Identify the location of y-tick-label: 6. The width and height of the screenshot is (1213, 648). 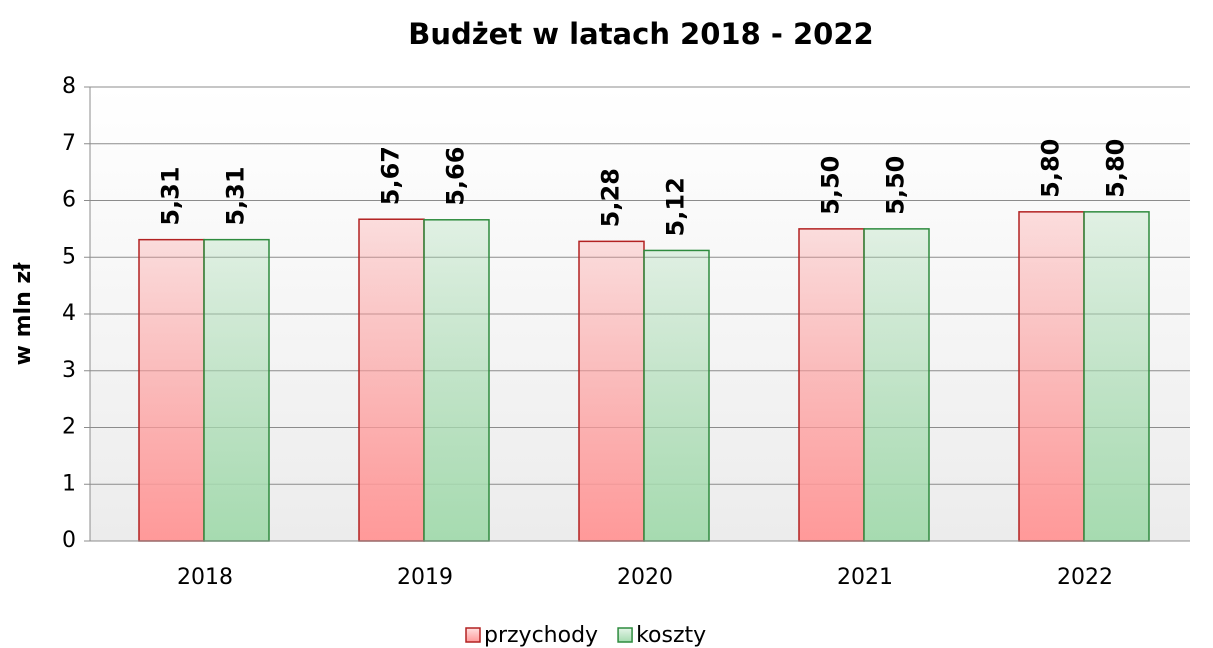
(69, 200).